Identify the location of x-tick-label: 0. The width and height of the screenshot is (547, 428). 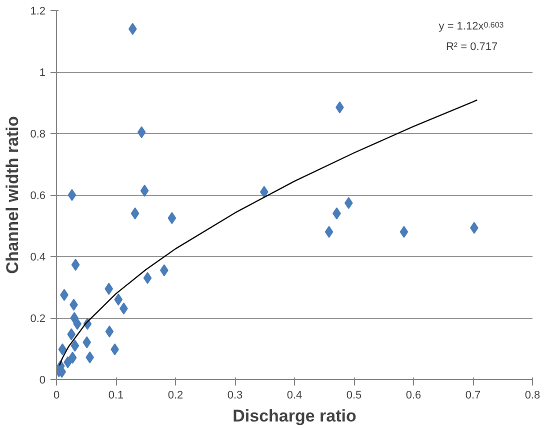
(56, 396).